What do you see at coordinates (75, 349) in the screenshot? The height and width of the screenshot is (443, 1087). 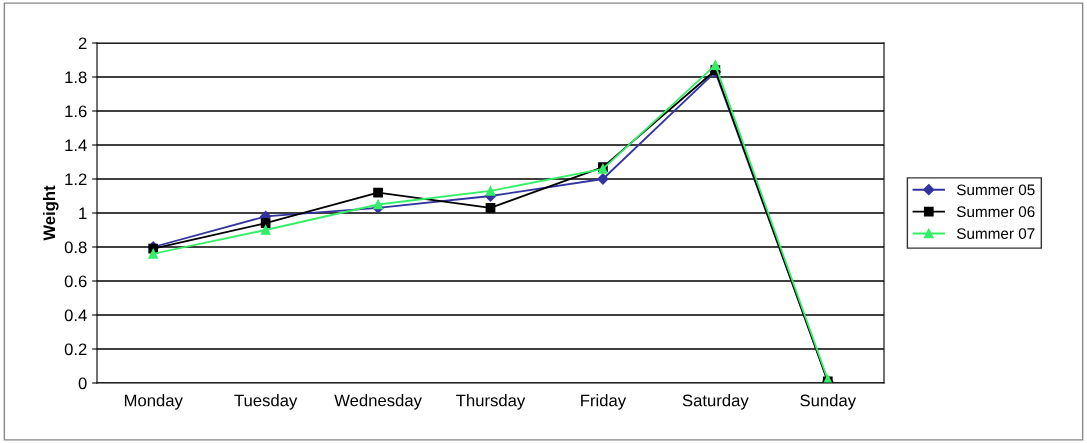 I see `y-tick-label: 0.2` at bounding box center [75, 349].